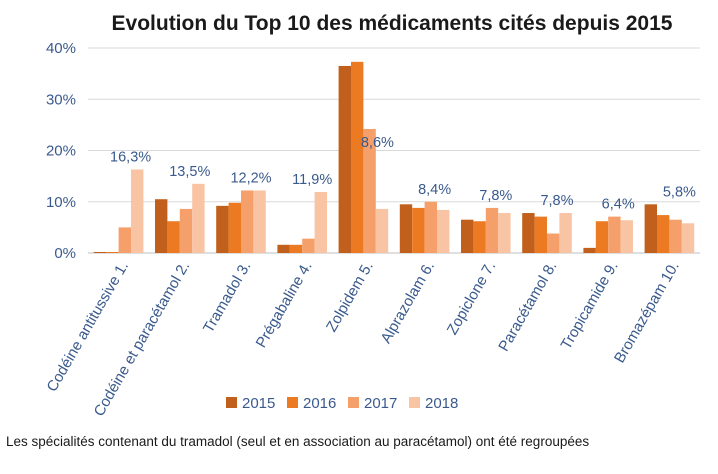  Describe the element at coordinates (231, 402) in the screenshot. I see `legend-swatch-2015` at that location.